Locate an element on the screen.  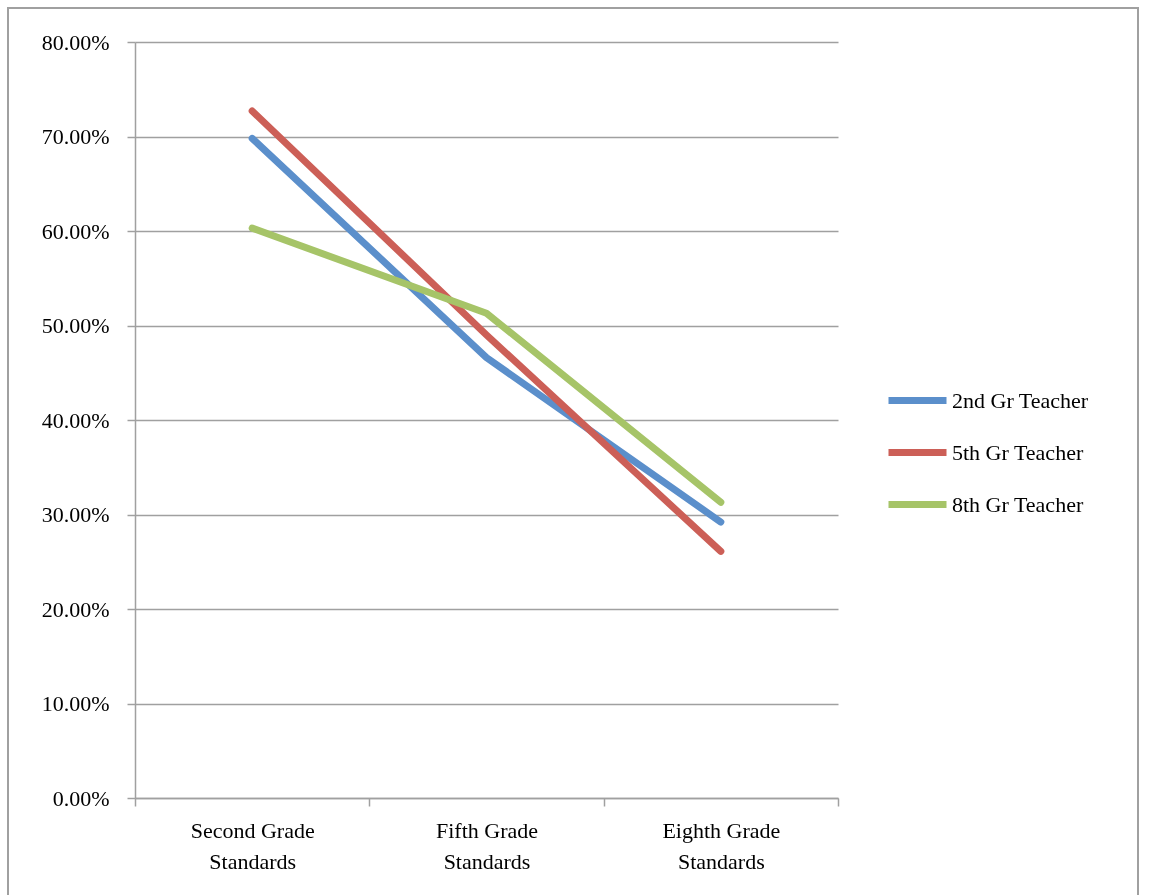
legend-label: 2nd Gr Teacher is located at coordinates (1020, 400).